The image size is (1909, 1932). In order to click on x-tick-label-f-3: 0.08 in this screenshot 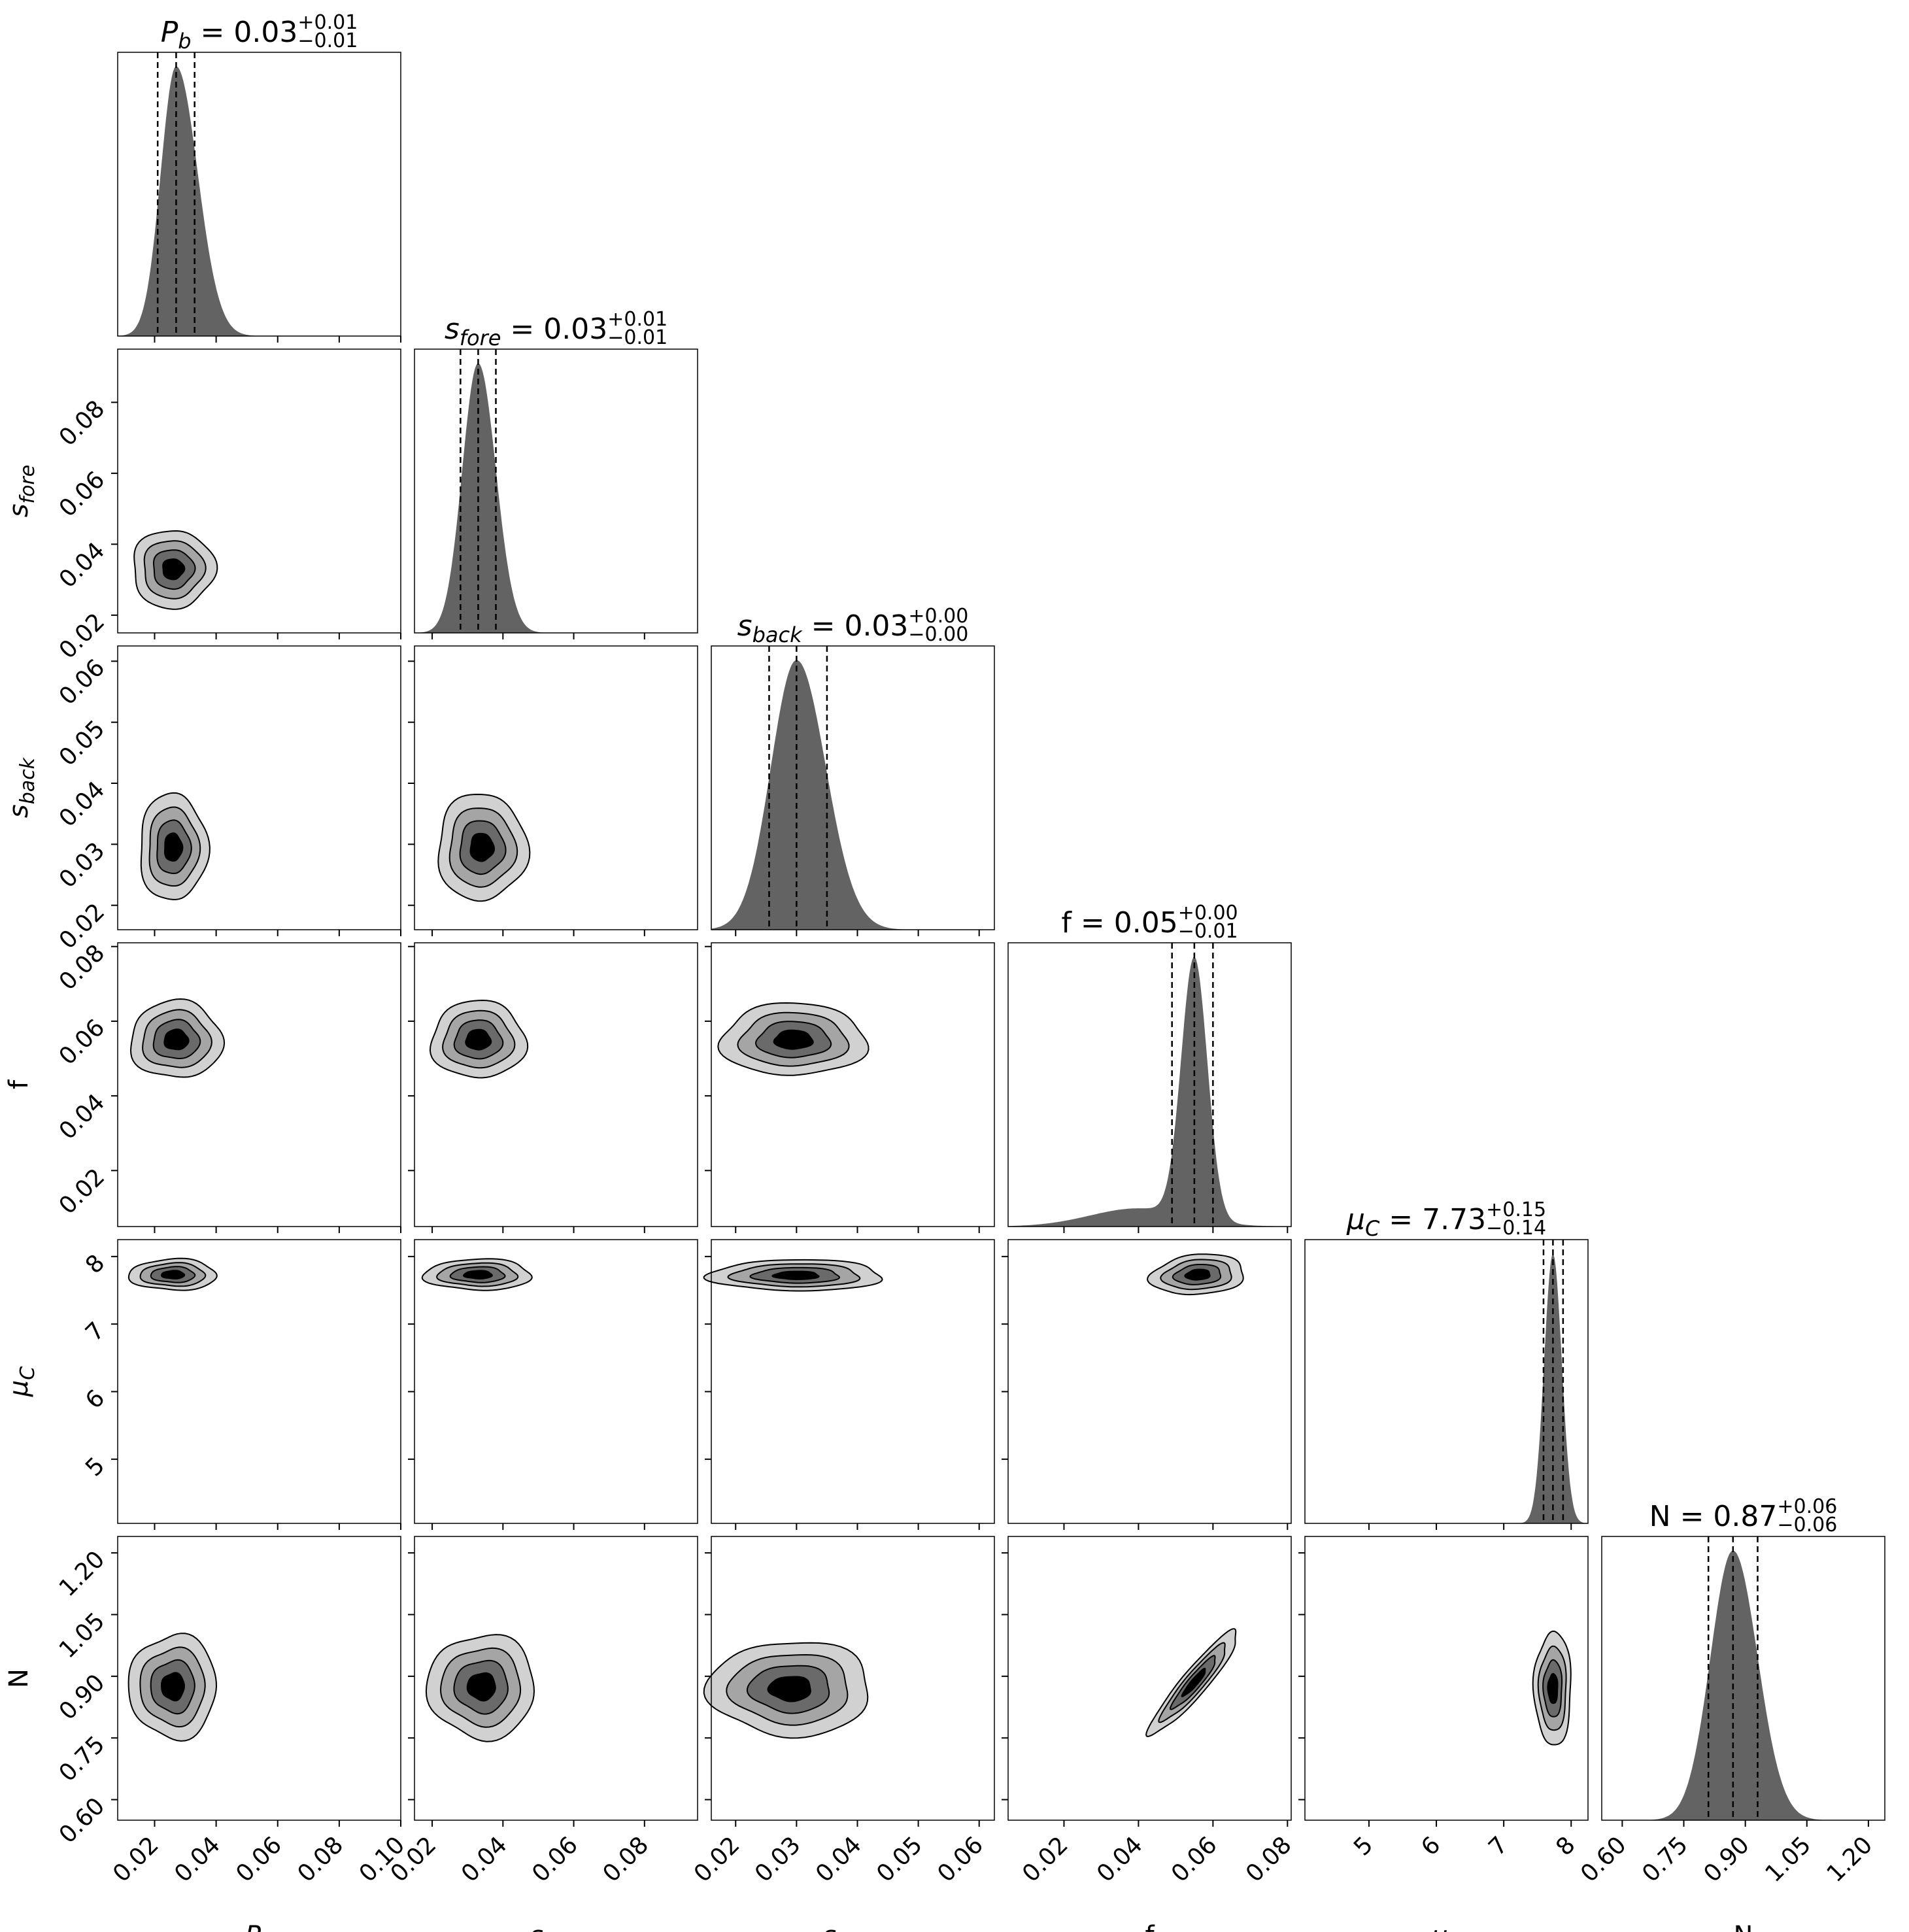, I will do `click(1269, 1859)`.